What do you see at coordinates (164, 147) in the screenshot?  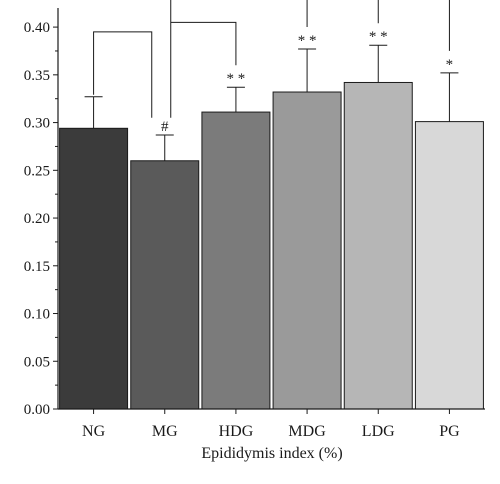 I see `error-bar-mg` at bounding box center [164, 147].